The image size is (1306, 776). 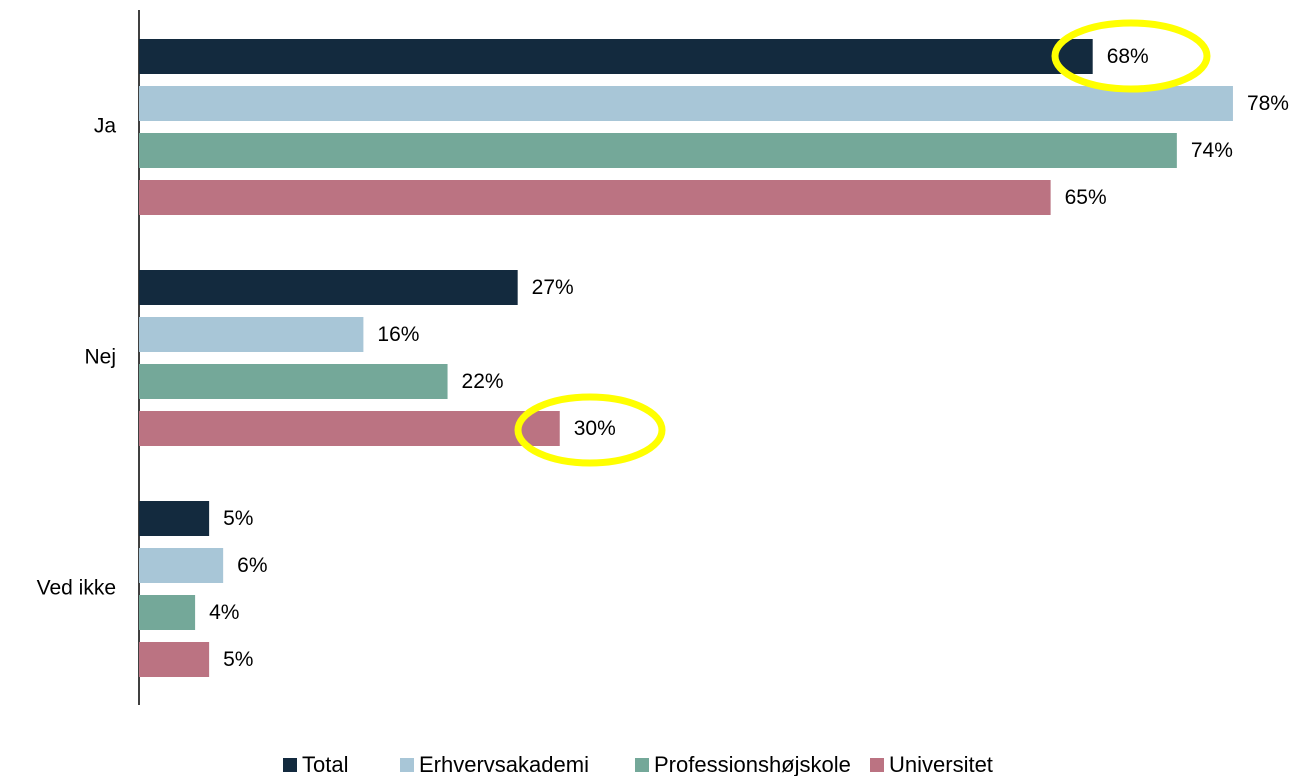 I want to click on data-label: 30%, so click(x=595, y=428).